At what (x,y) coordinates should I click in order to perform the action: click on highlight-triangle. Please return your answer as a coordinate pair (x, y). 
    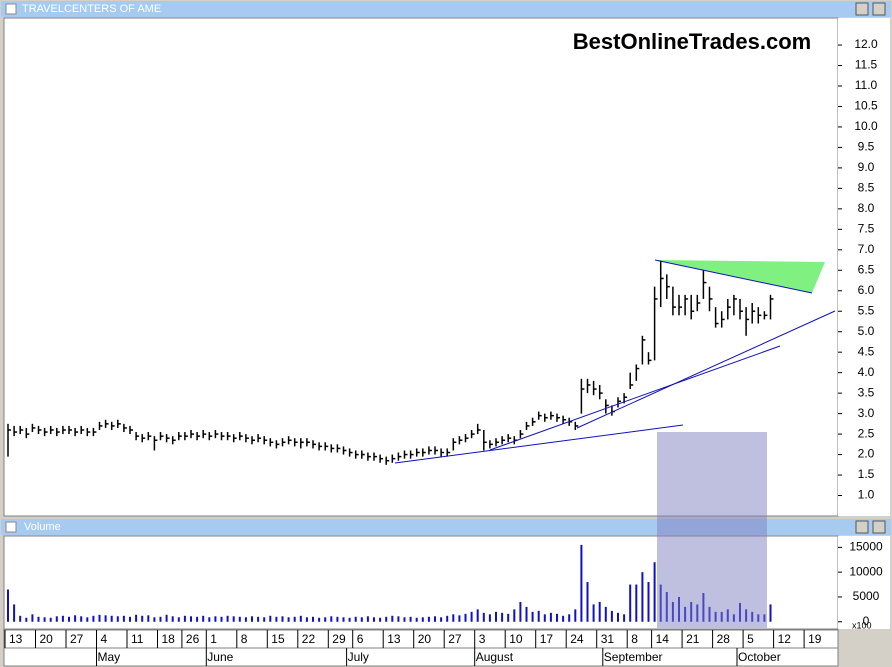
    Looking at the image, I should click on (740, 276).